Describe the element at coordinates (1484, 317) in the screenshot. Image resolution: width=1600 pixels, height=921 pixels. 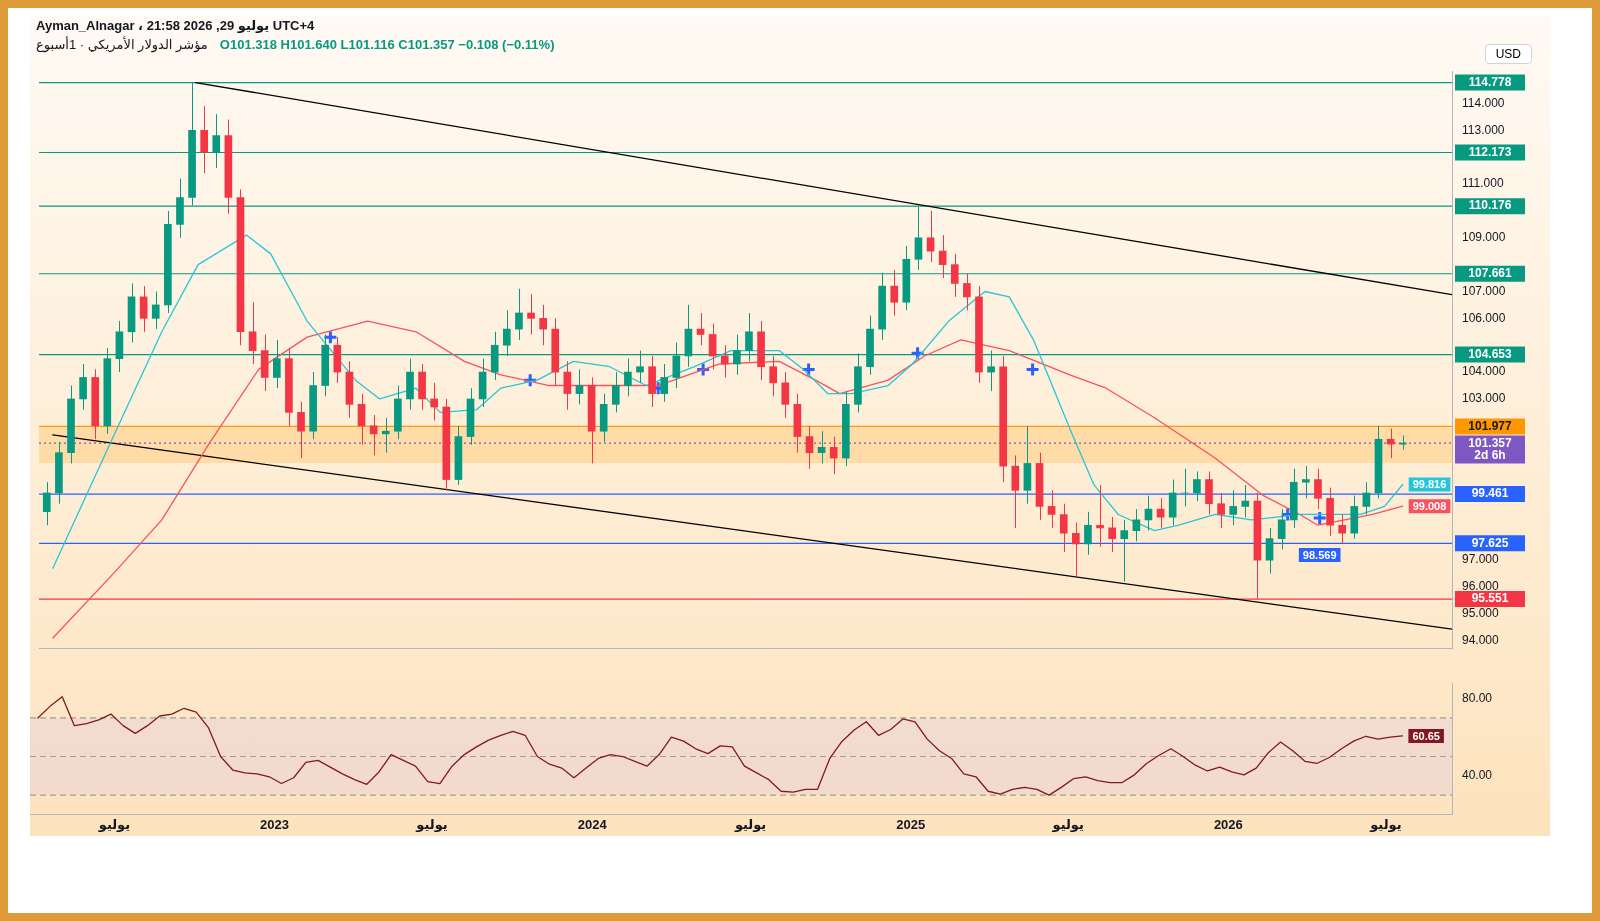
I see `y-tick-label: 106.000` at that location.